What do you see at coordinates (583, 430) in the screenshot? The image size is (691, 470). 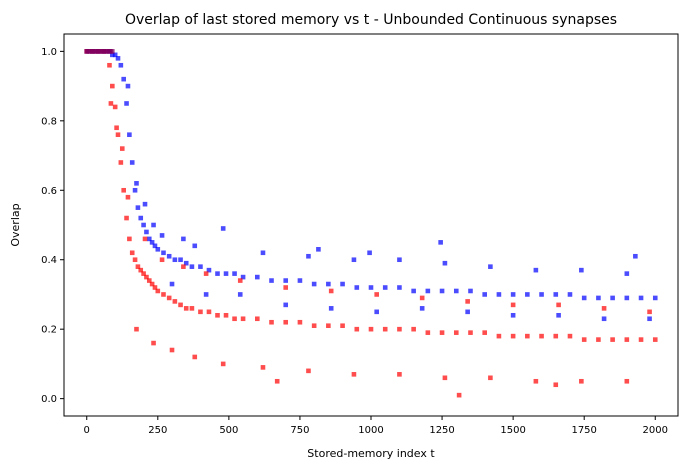 I see `x-tick-label: 1750` at bounding box center [583, 430].